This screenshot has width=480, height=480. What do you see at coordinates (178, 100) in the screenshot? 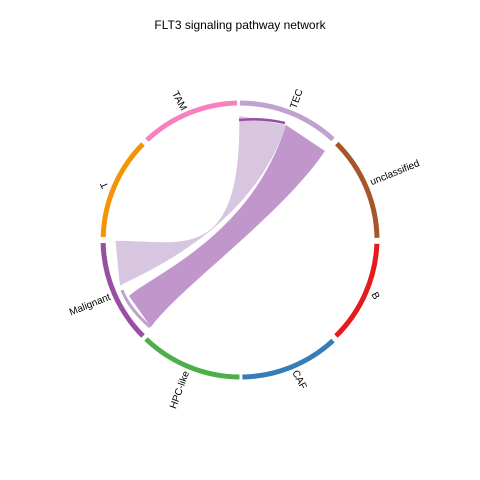
I see `sector-label-tam: TAM` at bounding box center [178, 100].